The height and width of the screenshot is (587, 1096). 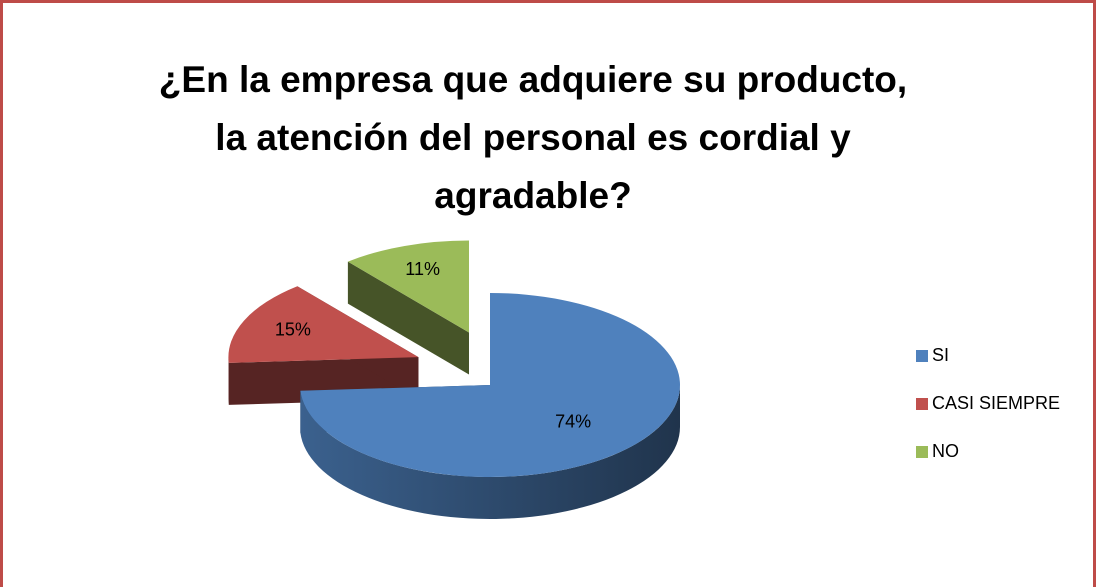 What do you see at coordinates (293, 330) in the screenshot?
I see `data-label: 15%` at bounding box center [293, 330].